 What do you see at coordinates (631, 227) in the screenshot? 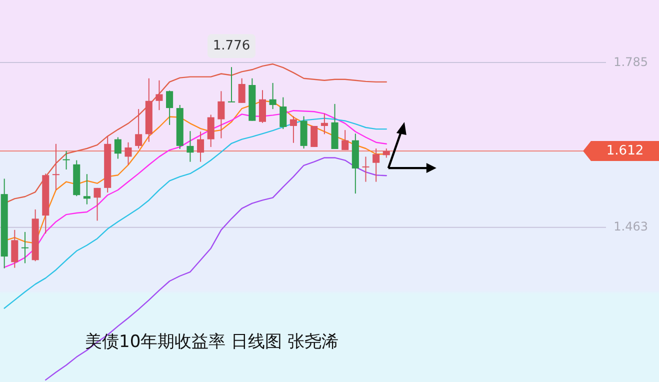
I see `y-tick-label: 1.463` at bounding box center [631, 227].